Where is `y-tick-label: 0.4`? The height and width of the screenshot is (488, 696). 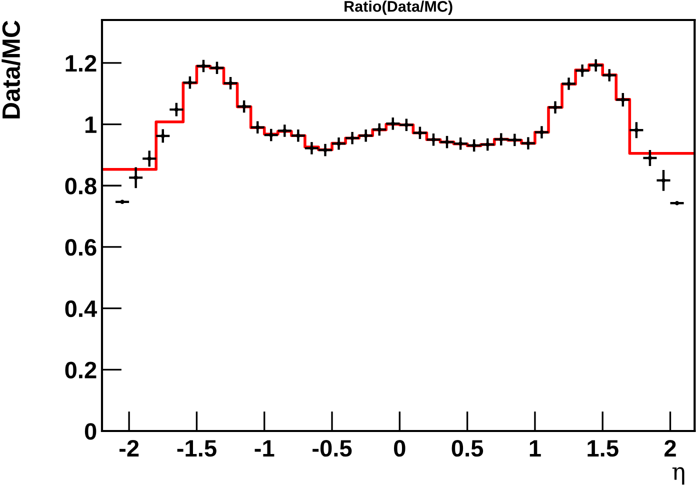 y-tick-label: 0.4 is located at coordinates (81, 309).